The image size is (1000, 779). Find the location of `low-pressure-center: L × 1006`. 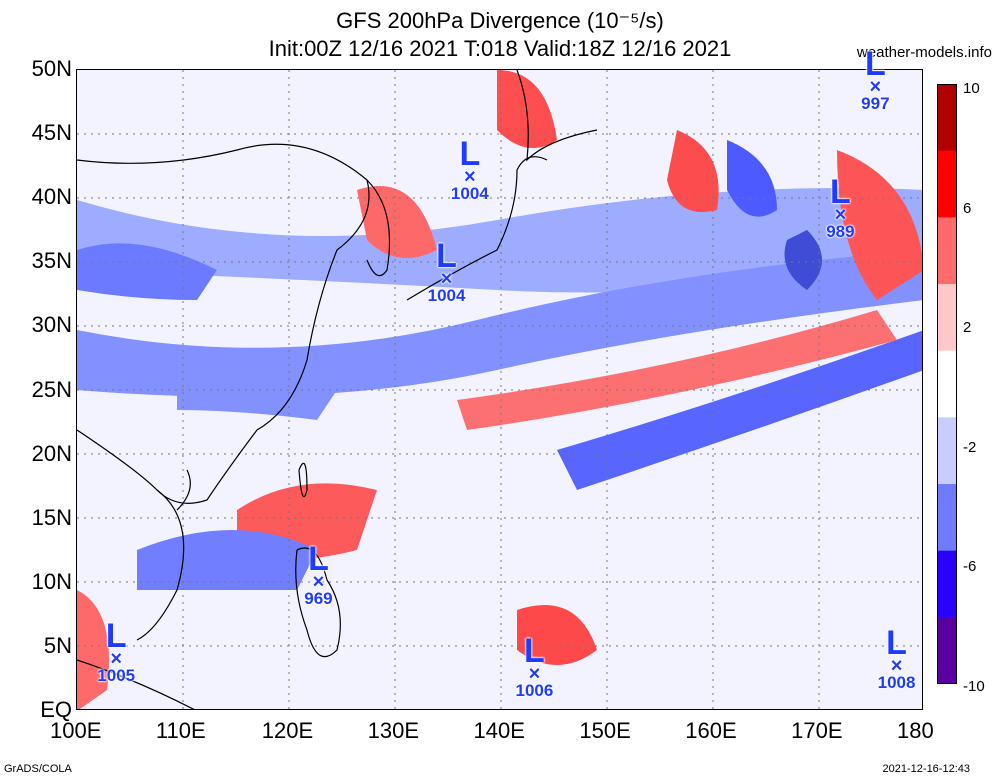

low-pressure-center: L × 1006 is located at coordinates (534, 666).